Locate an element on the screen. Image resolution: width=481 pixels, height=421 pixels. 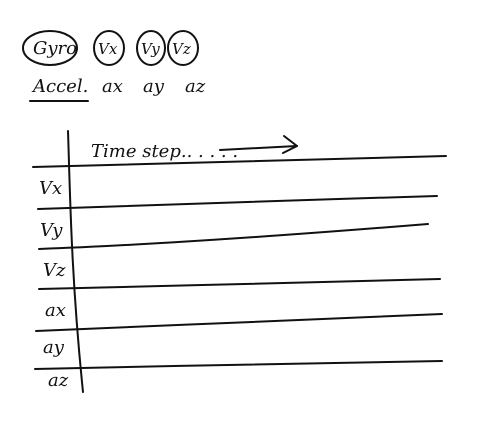
gyro-vx-circle is located at coordinates (109, 48).